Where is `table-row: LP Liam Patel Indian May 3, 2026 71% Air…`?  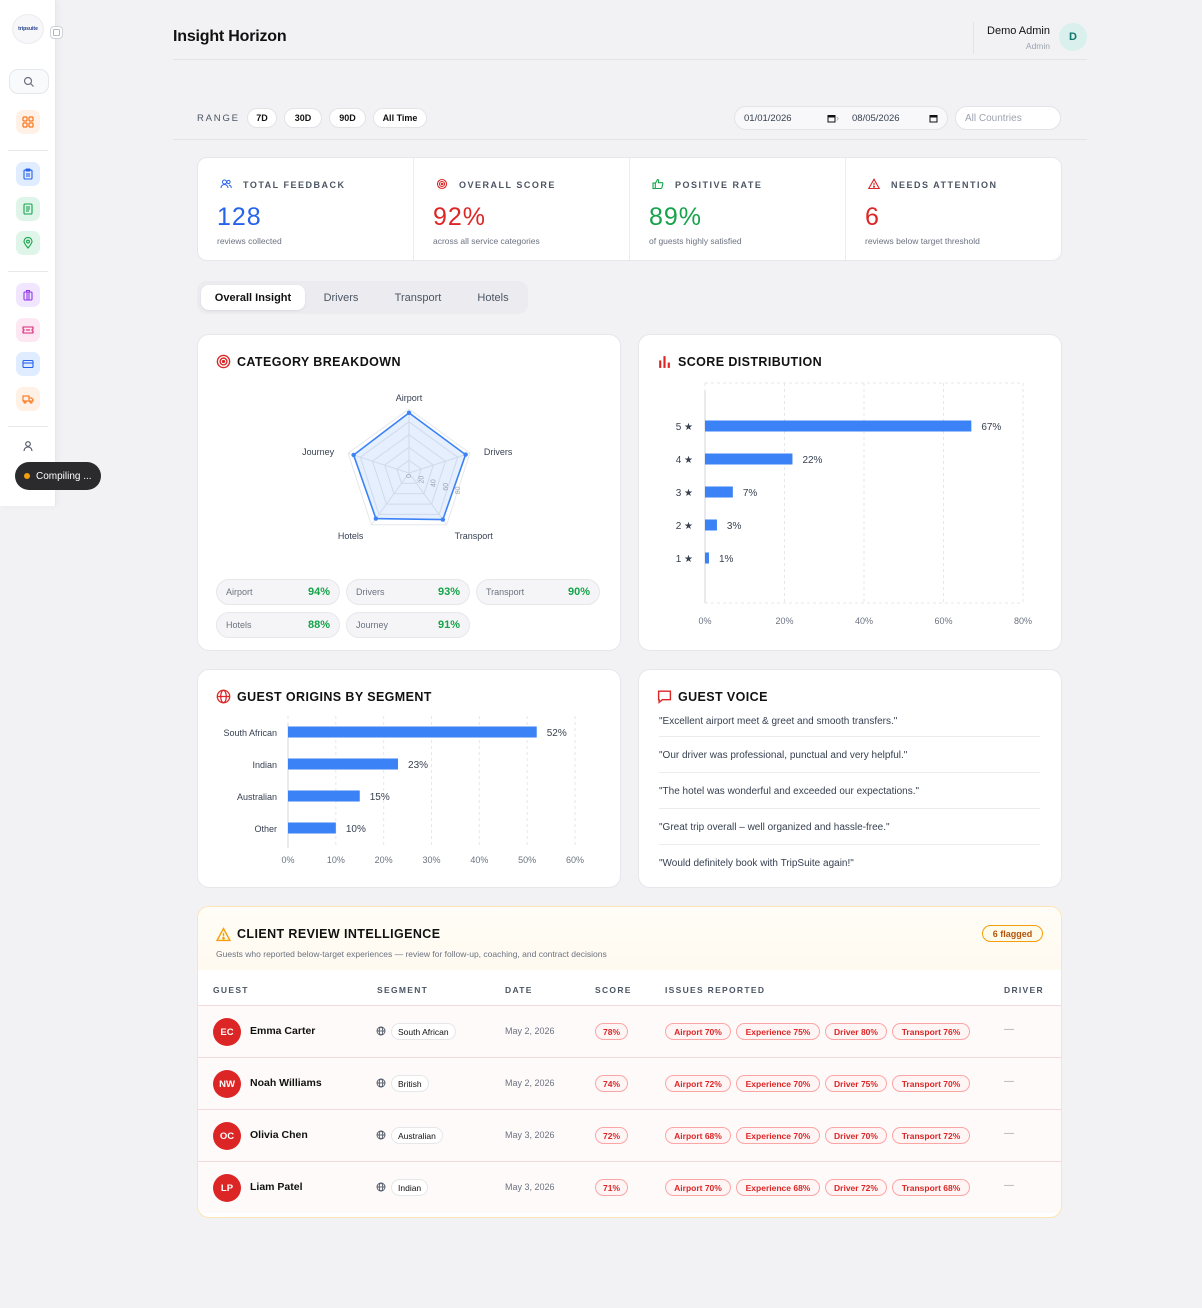 table-row: LP Liam Patel Indian May 3, 2026 71% Air… is located at coordinates (629, 1187).